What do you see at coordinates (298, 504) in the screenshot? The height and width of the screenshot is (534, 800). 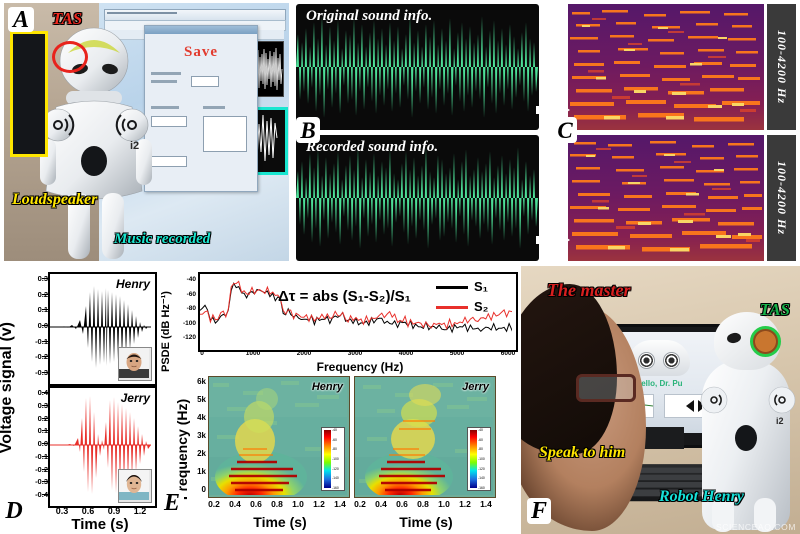 I see `e-spec-xtick-0-4: 1.0` at bounding box center [298, 504].